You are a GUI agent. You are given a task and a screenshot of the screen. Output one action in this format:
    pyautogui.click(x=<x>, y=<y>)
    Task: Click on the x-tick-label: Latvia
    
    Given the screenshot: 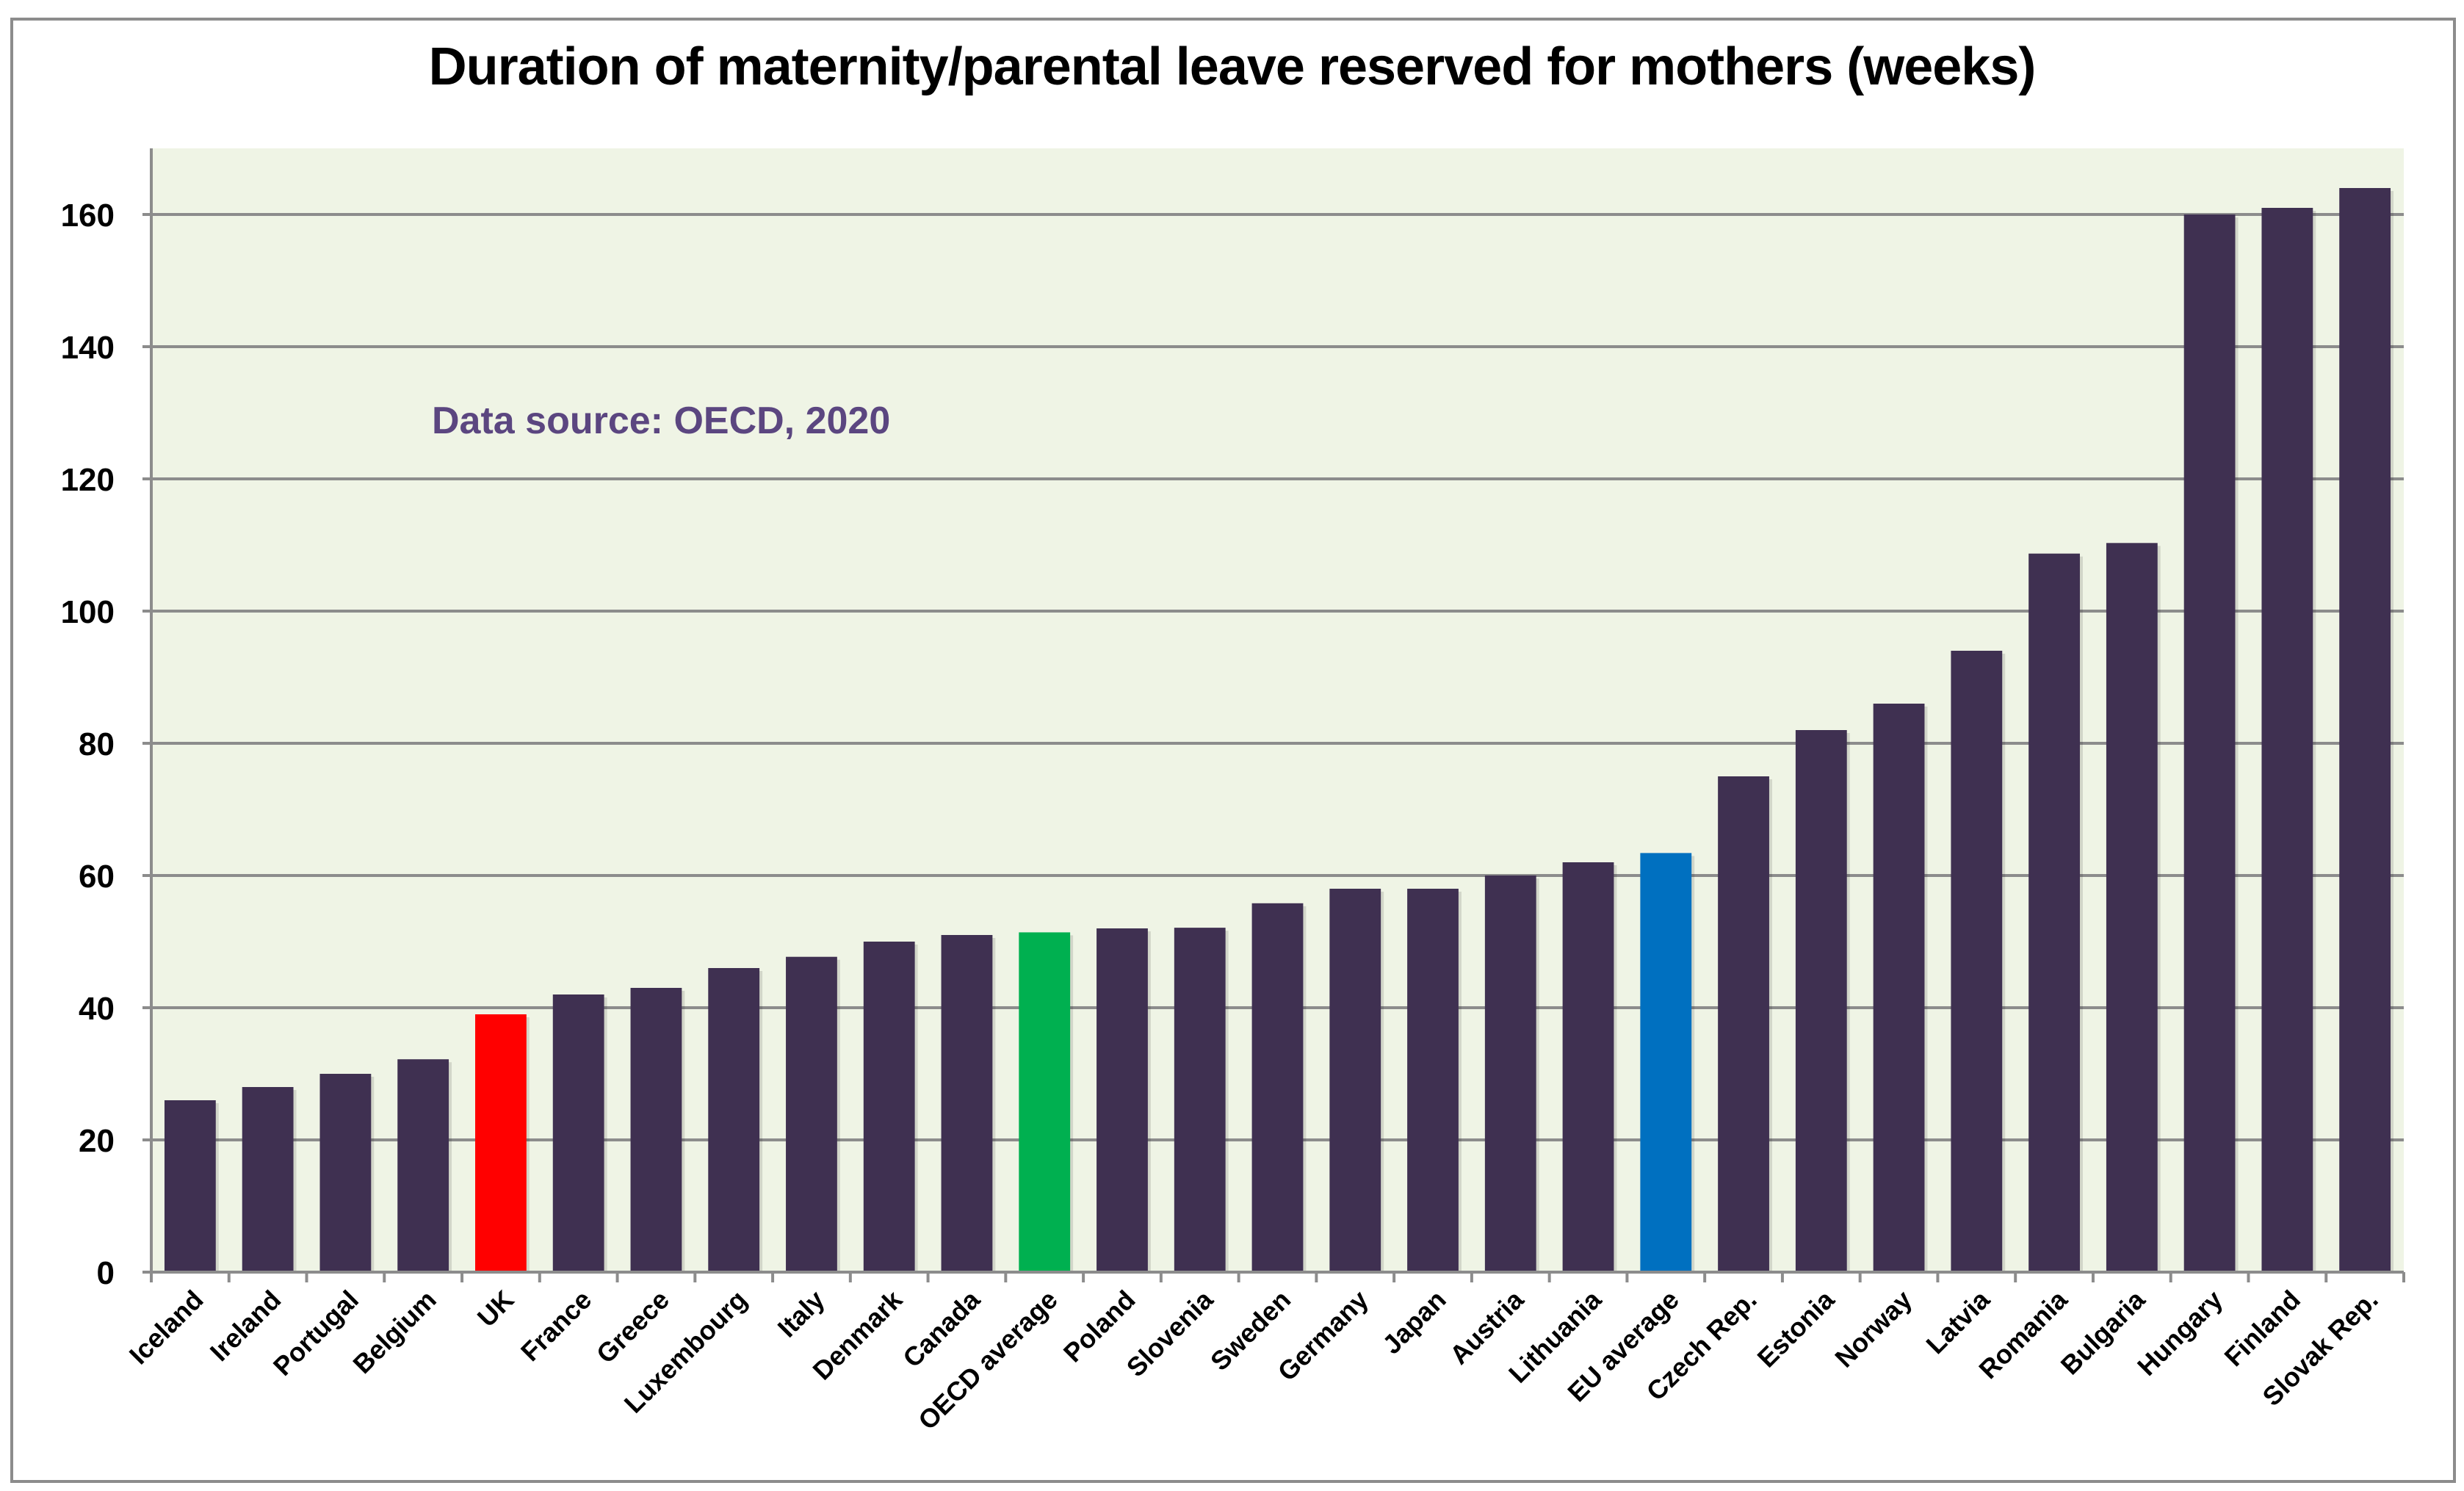 What is the action you would take?
    pyautogui.click(x=1957, y=1322)
    